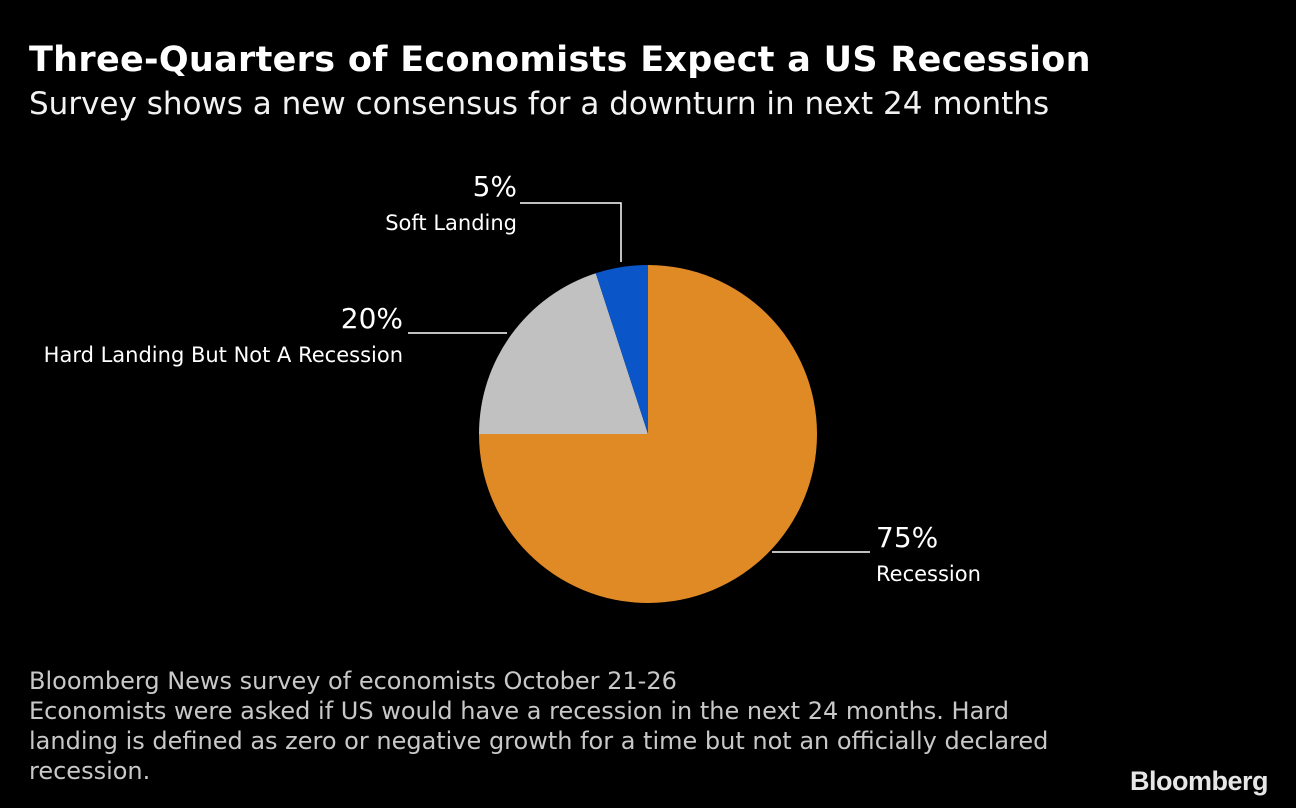  Describe the element at coordinates (1199, 781) in the screenshot. I see `bloomberg-logo: Bloomberg` at that location.